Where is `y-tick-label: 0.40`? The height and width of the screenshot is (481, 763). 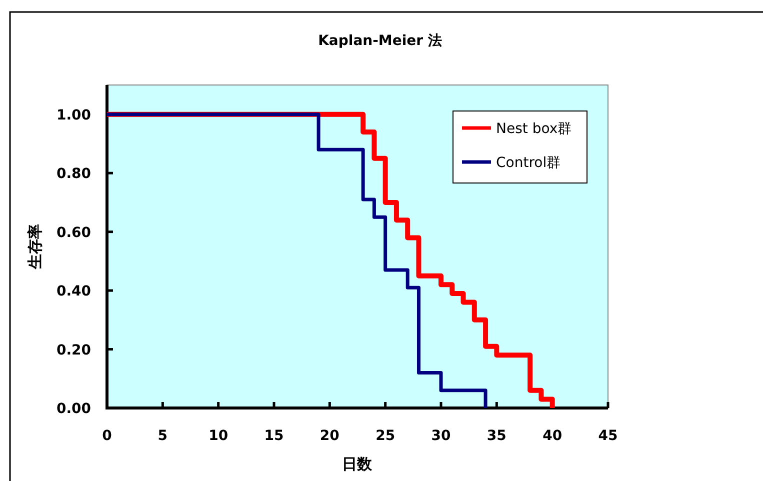
y-tick-label: 0.40 is located at coordinates (74, 292).